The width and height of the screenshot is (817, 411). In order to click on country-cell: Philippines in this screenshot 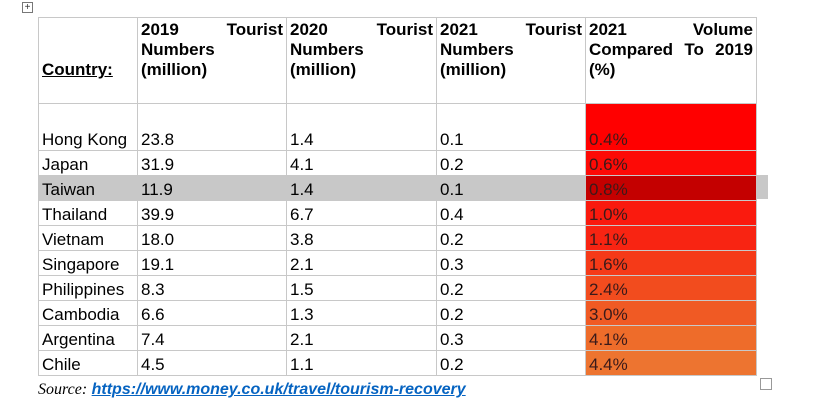, I will do `click(88, 288)`.